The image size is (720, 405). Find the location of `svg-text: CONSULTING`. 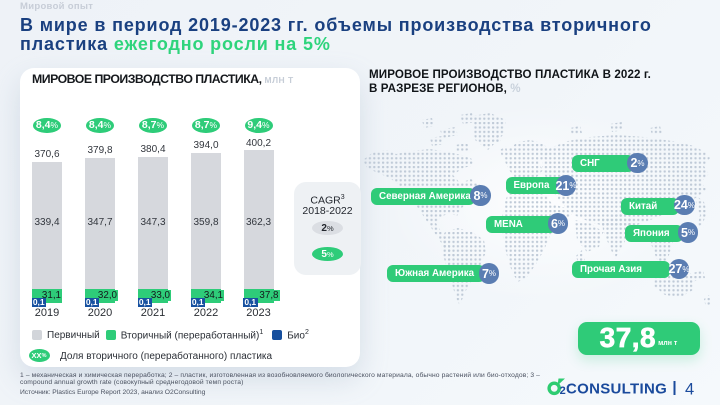

svg-text: CONSULTING is located at coordinates (616, 389).